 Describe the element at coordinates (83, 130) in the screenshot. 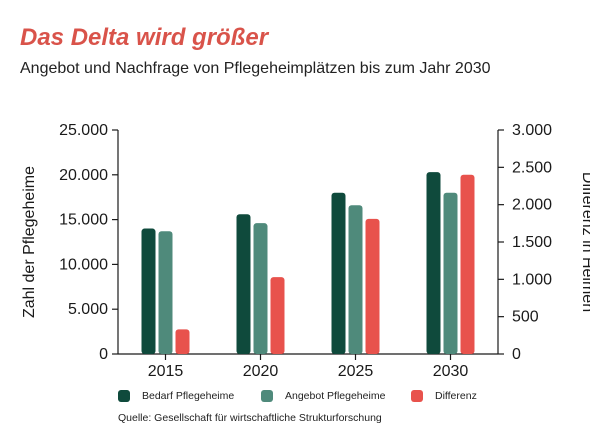

I see `left-tick-label: 25.000` at that location.